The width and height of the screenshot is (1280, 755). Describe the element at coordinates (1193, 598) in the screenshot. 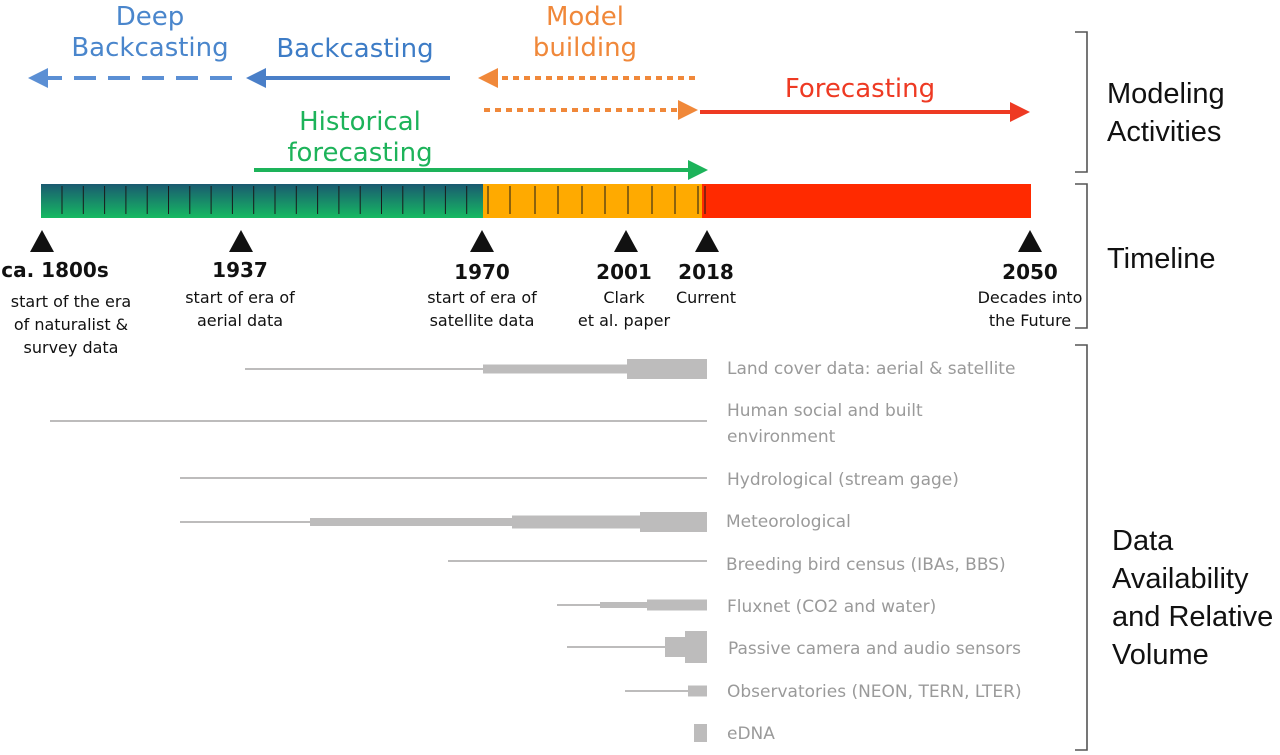

I see `data-availability-label: Data Availability and Relative Volume` at that location.